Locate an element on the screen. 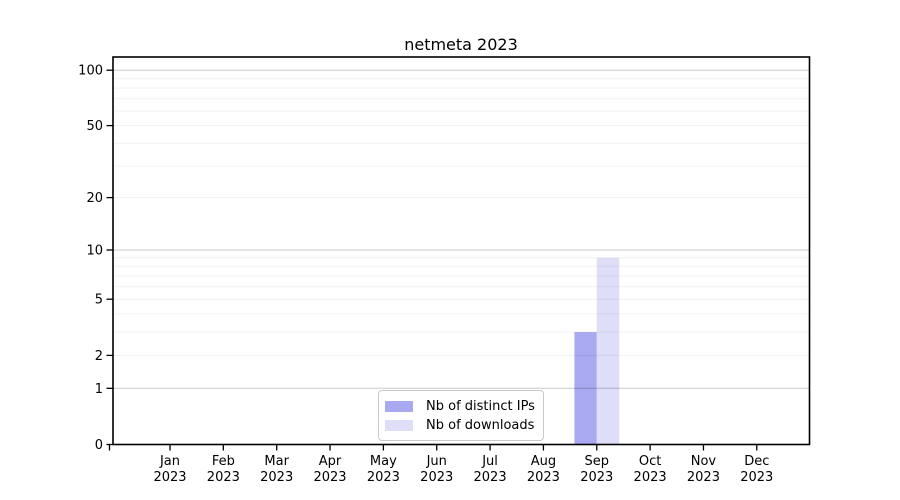  x-tick-label-sep: Sep is located at coordinates (597, 461).